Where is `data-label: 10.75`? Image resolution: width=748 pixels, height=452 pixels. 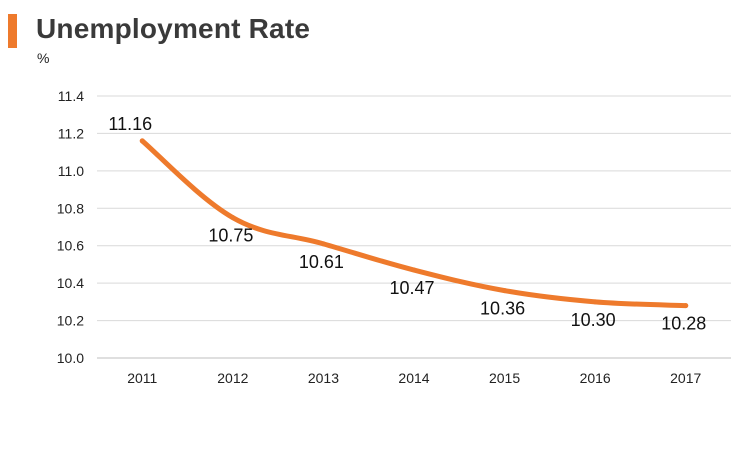 data-label: 10.75 is located at coordinates (230, 236).